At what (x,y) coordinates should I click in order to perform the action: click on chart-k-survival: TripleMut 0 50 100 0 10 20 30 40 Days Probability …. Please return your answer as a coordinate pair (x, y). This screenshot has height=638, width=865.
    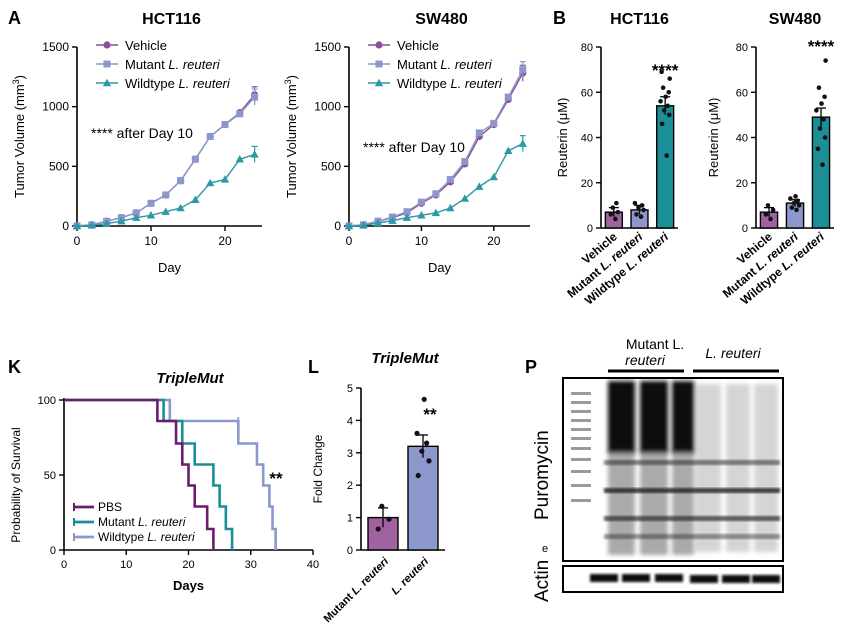
    Looking at the image, I should click on (164, 481).